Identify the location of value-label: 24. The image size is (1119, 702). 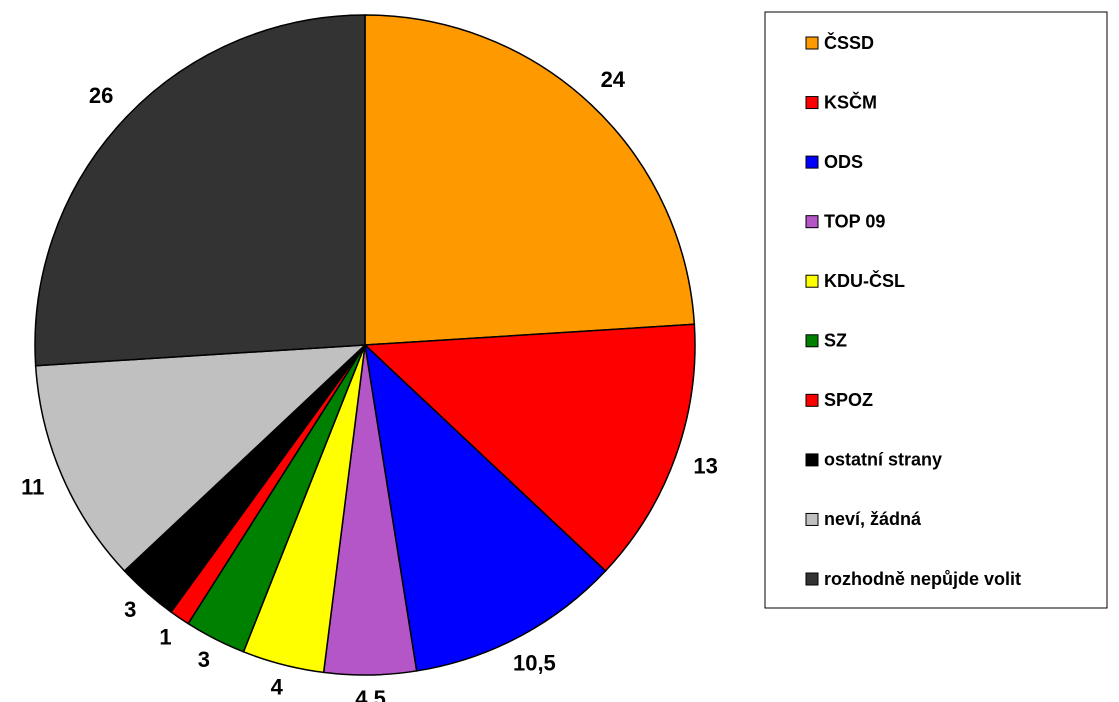
(613, 79).